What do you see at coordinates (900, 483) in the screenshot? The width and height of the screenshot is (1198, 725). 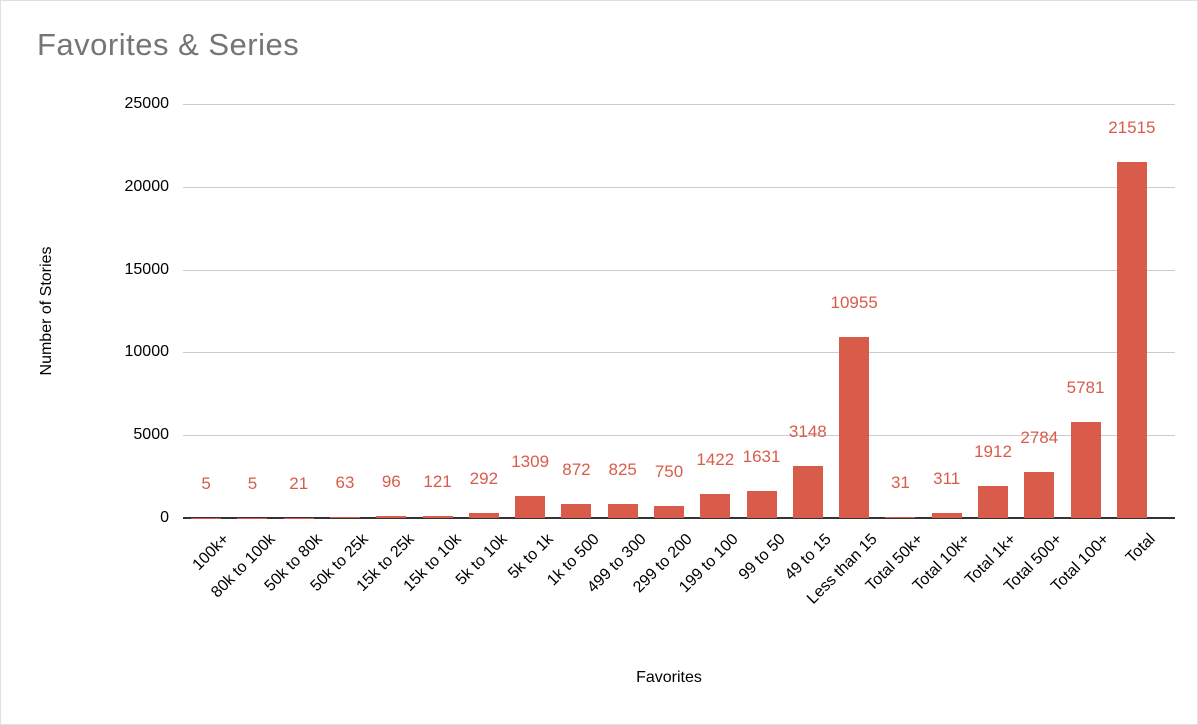 I see `bar-value-label: 31` at bounding box center [900, 483].